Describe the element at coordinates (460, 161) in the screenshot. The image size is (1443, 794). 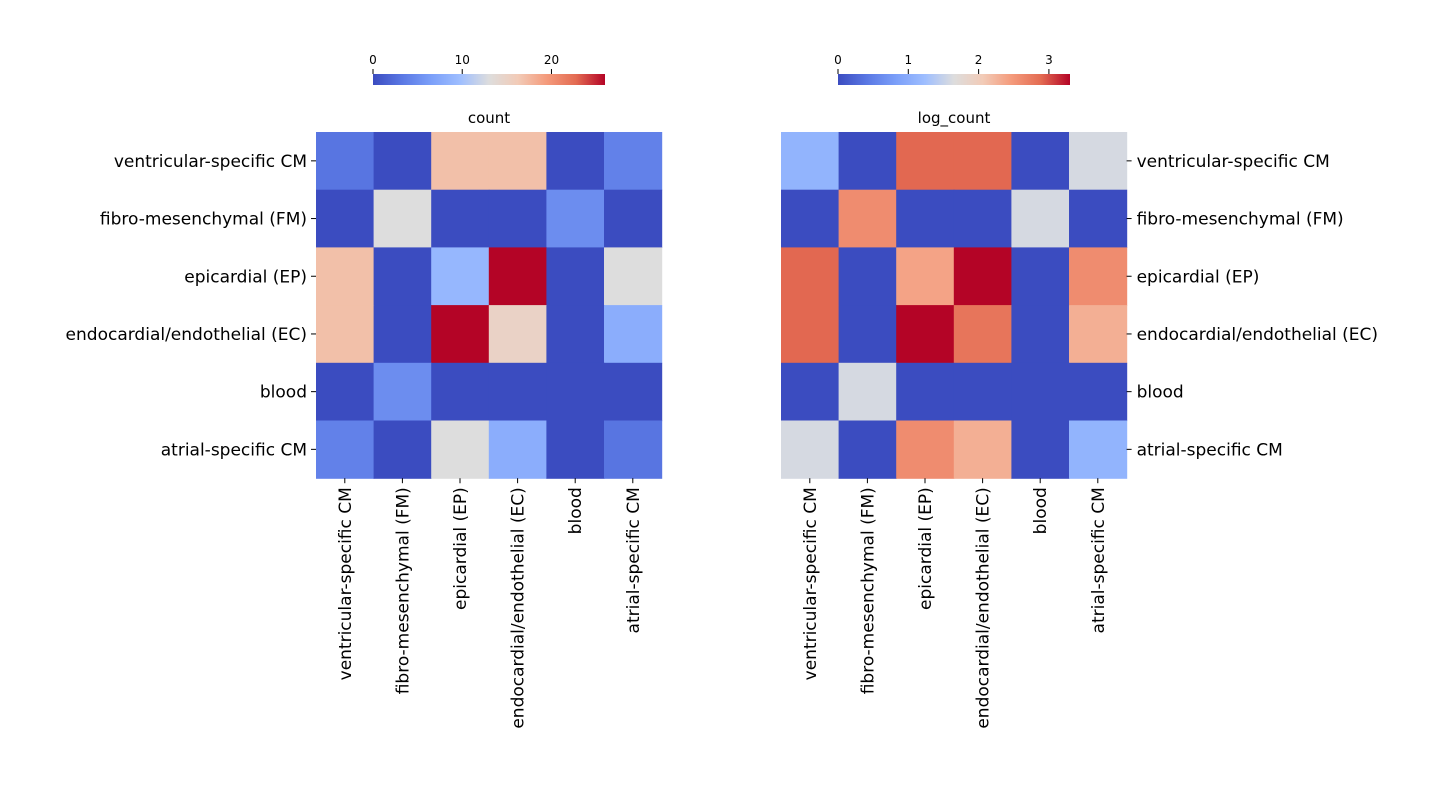
I see `heatmap-cell-r0-c2` at that location.